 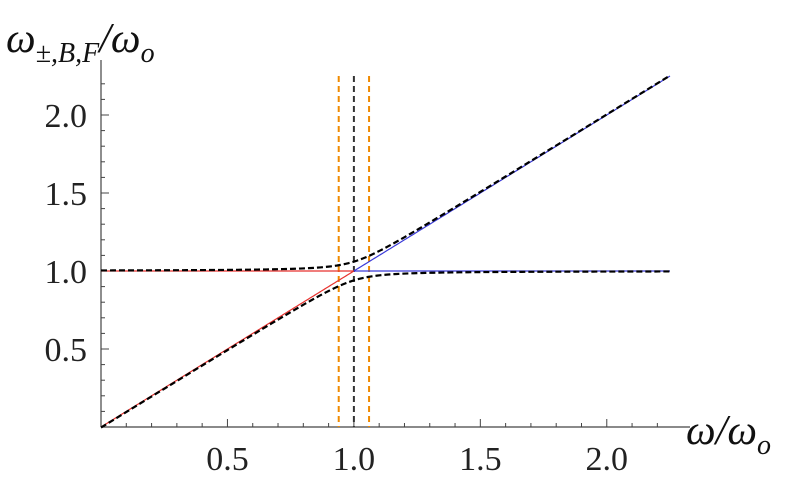 What do you see at coordinates (66, 272) in the screenshot?
I see `y-tick-label: 1.0` at bounding box center [66, 272].